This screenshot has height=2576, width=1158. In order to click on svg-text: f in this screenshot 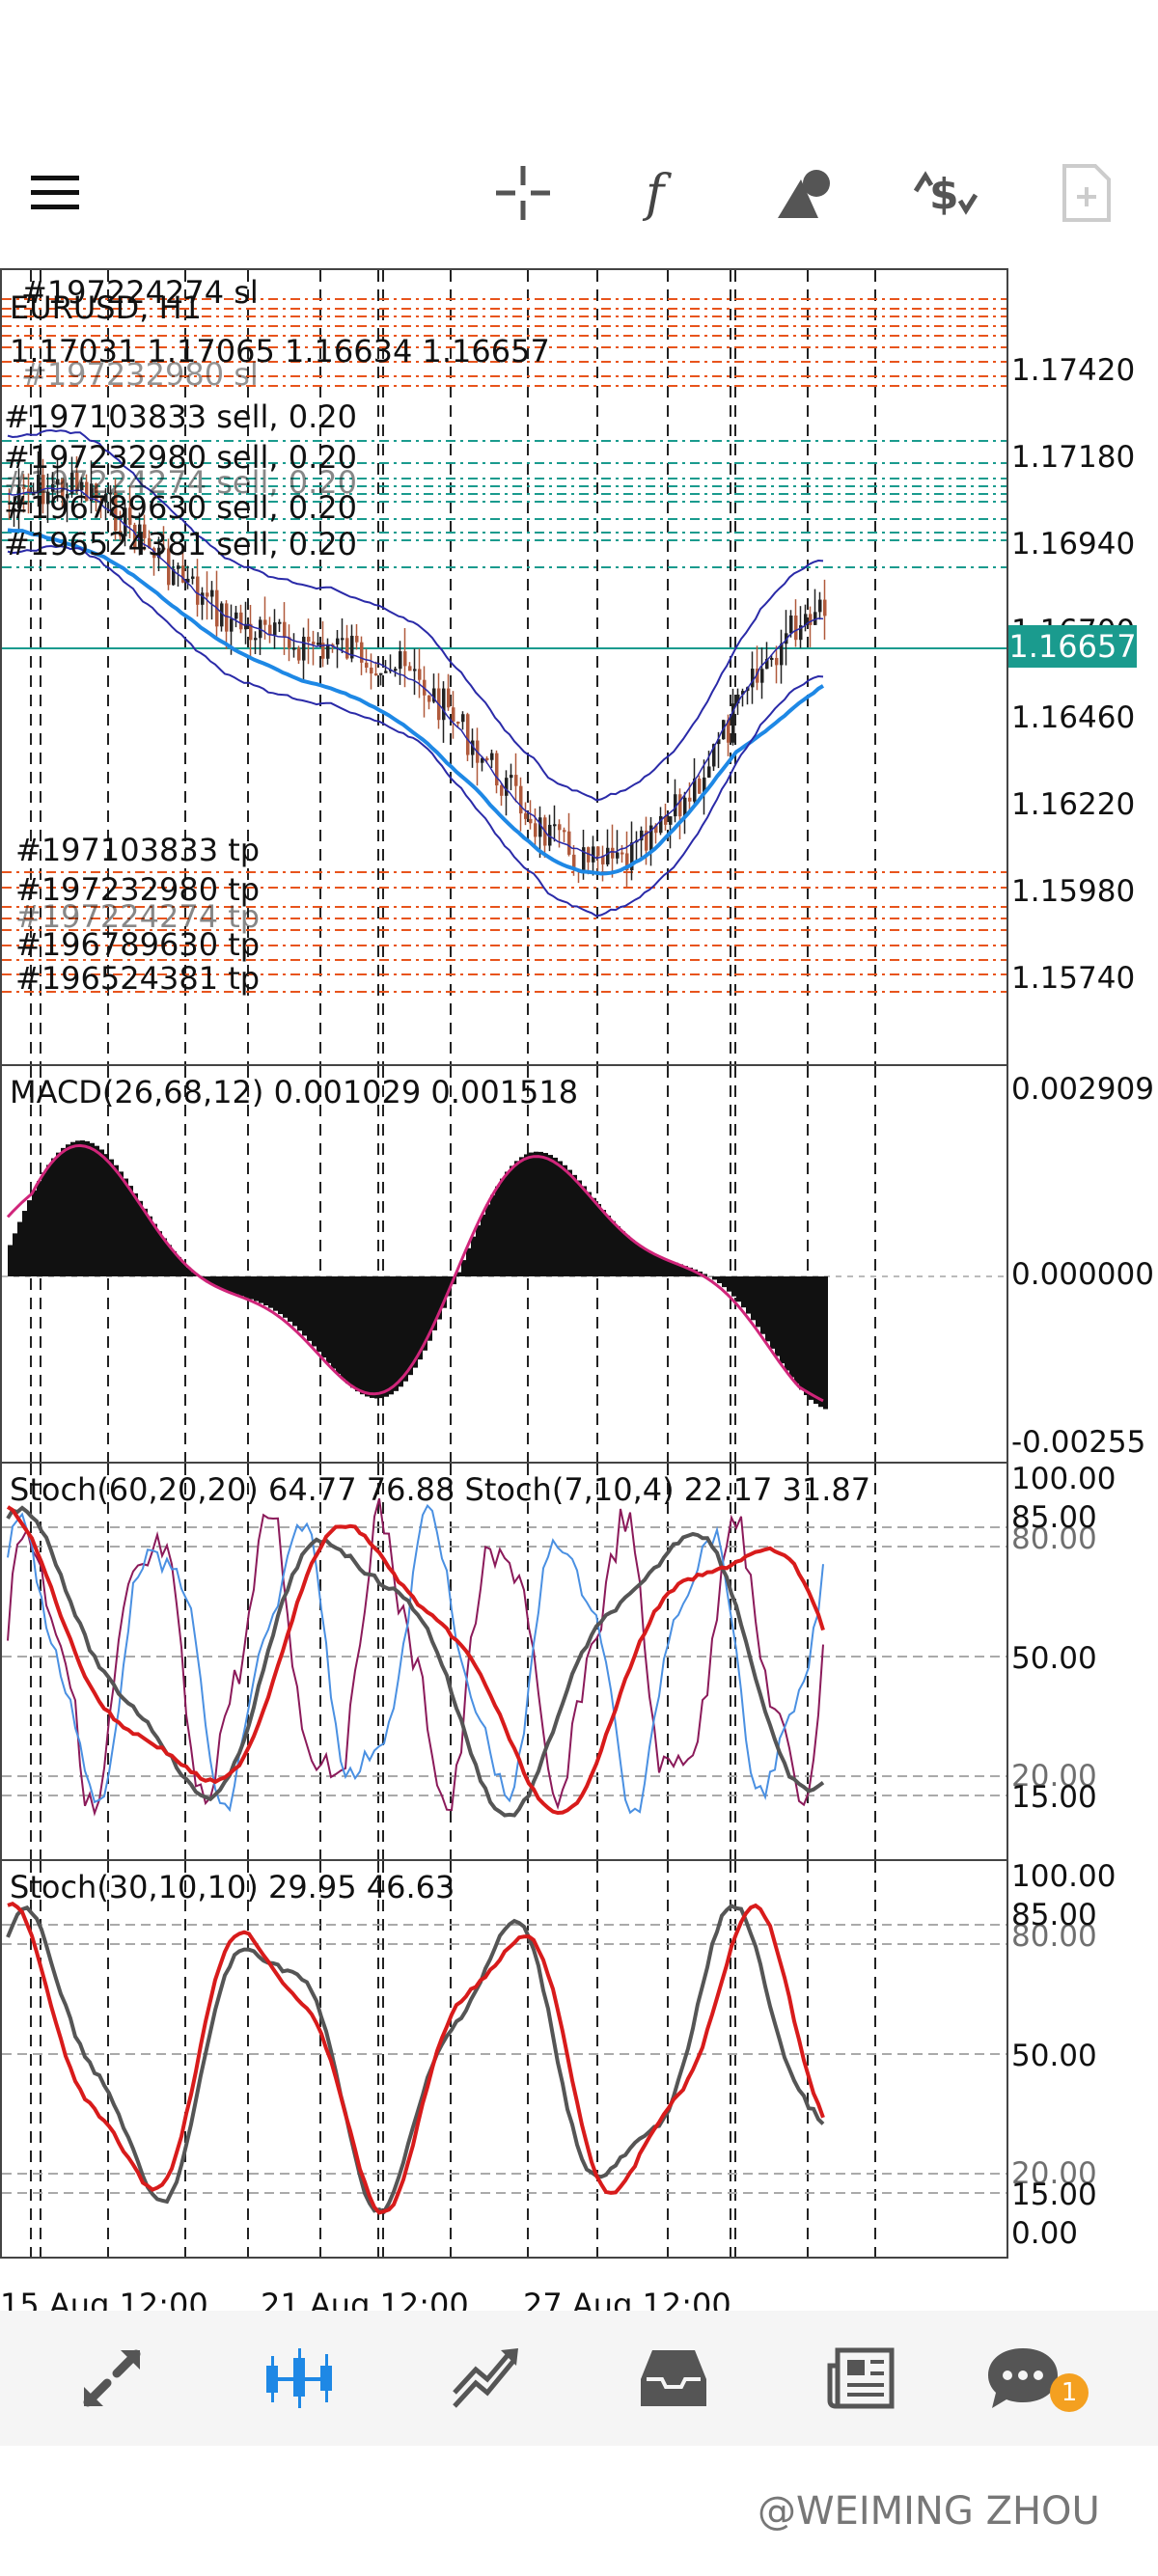, I will do `click(657, 193)`.